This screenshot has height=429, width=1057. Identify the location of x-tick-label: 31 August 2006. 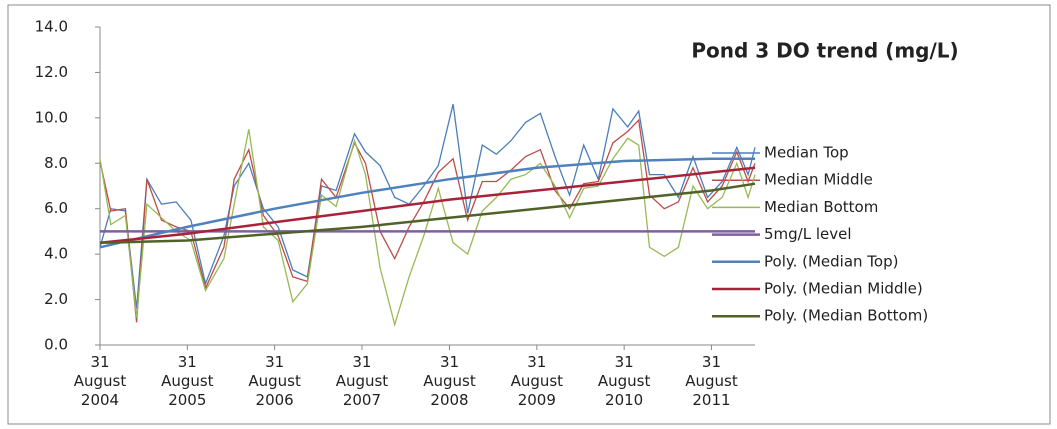
(274, 381).